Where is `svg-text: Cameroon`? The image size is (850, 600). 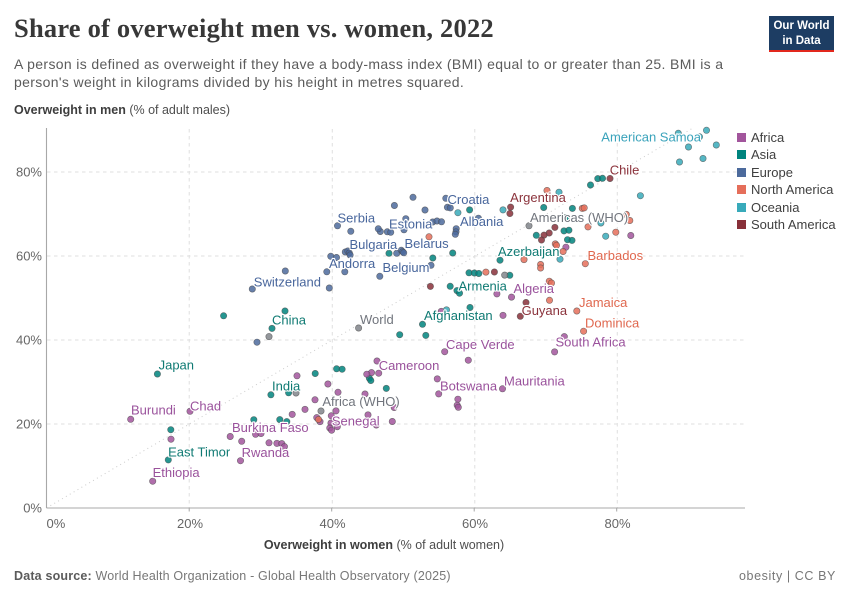
svg-text: Cameroon is located at coordinates (409, 365).